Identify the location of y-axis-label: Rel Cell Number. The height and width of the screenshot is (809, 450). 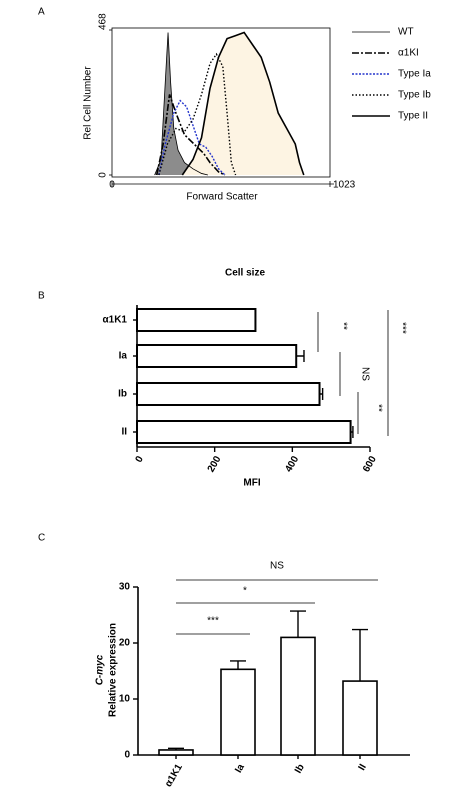
(88, 103).